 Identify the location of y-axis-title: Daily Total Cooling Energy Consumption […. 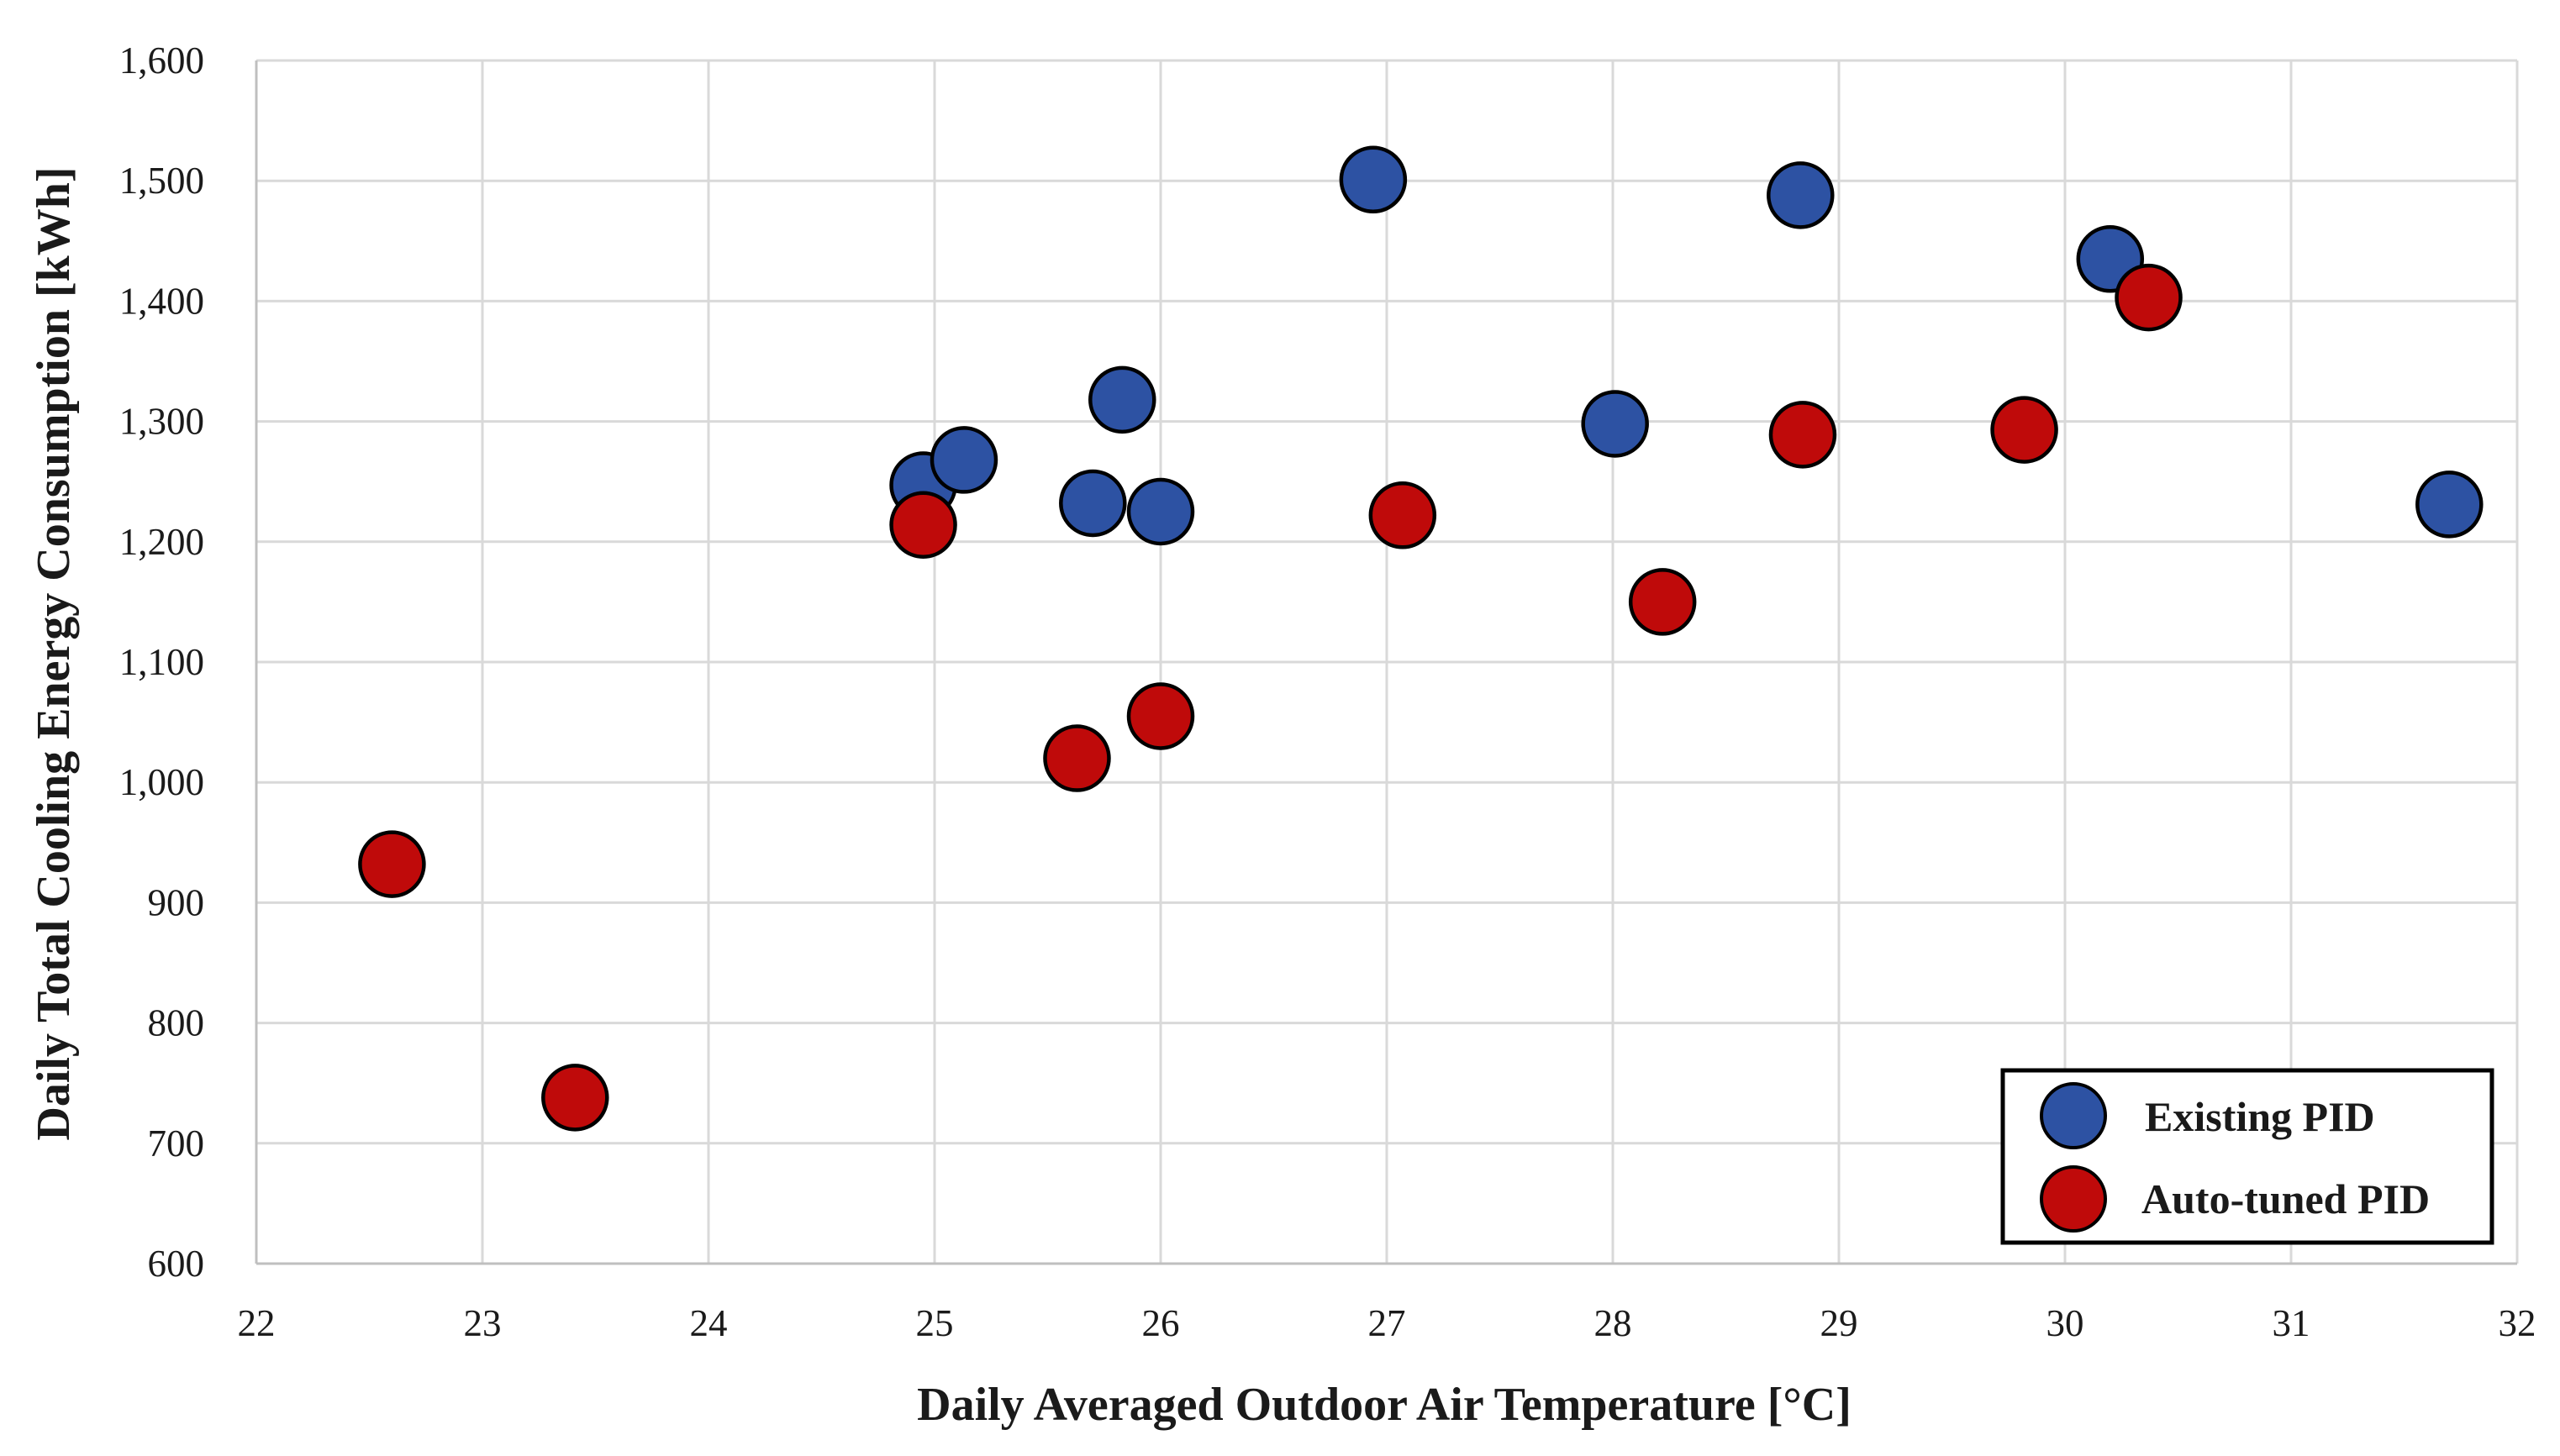
(54, 653).